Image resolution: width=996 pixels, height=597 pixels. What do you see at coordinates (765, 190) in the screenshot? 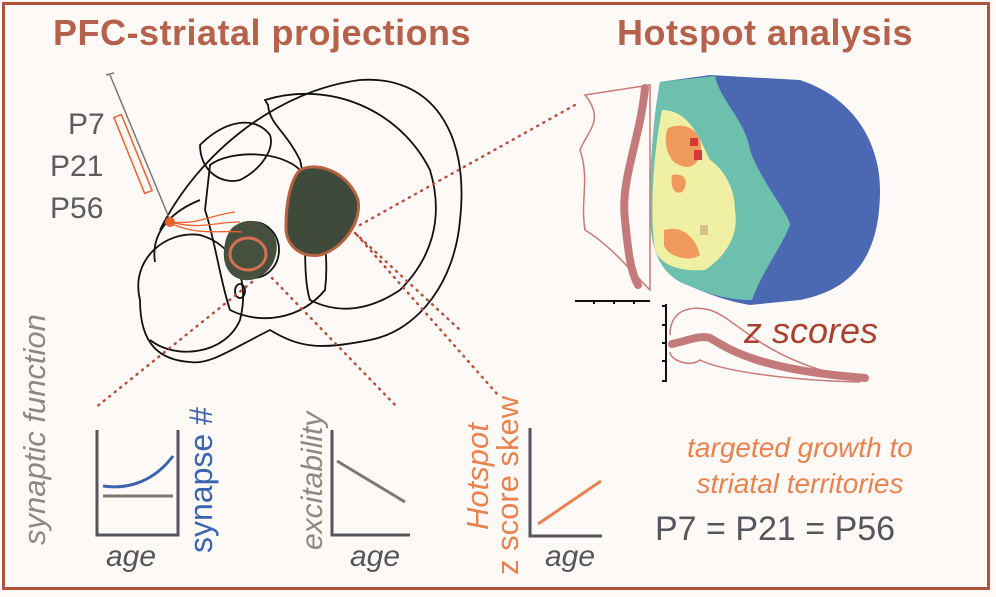
I see `hotspot-heatmap` at bounding box center [765, 190].